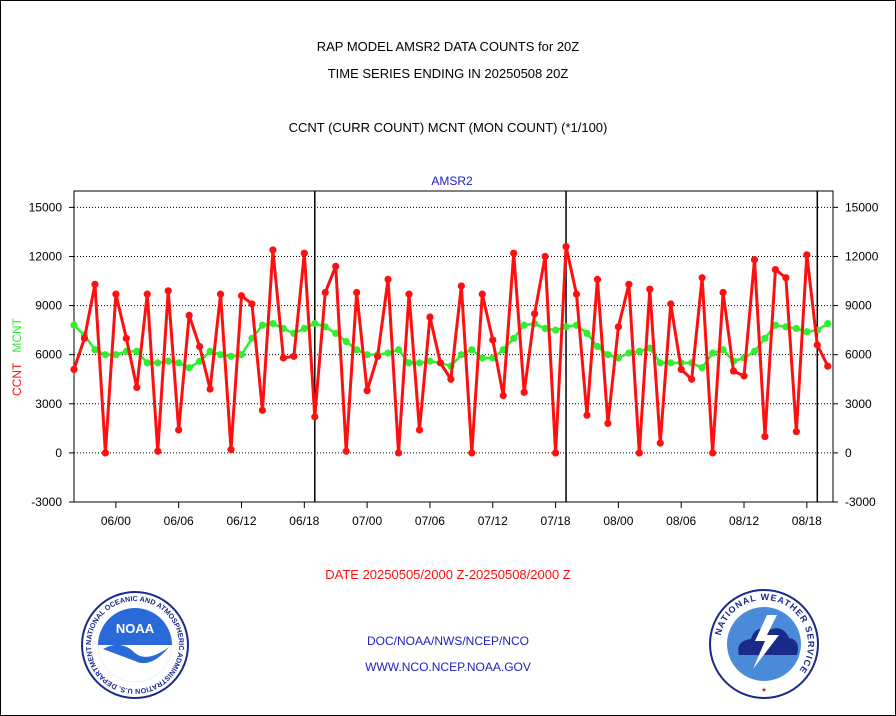  I want to click on y-tick-label-left: 3000, so click(48, 404).